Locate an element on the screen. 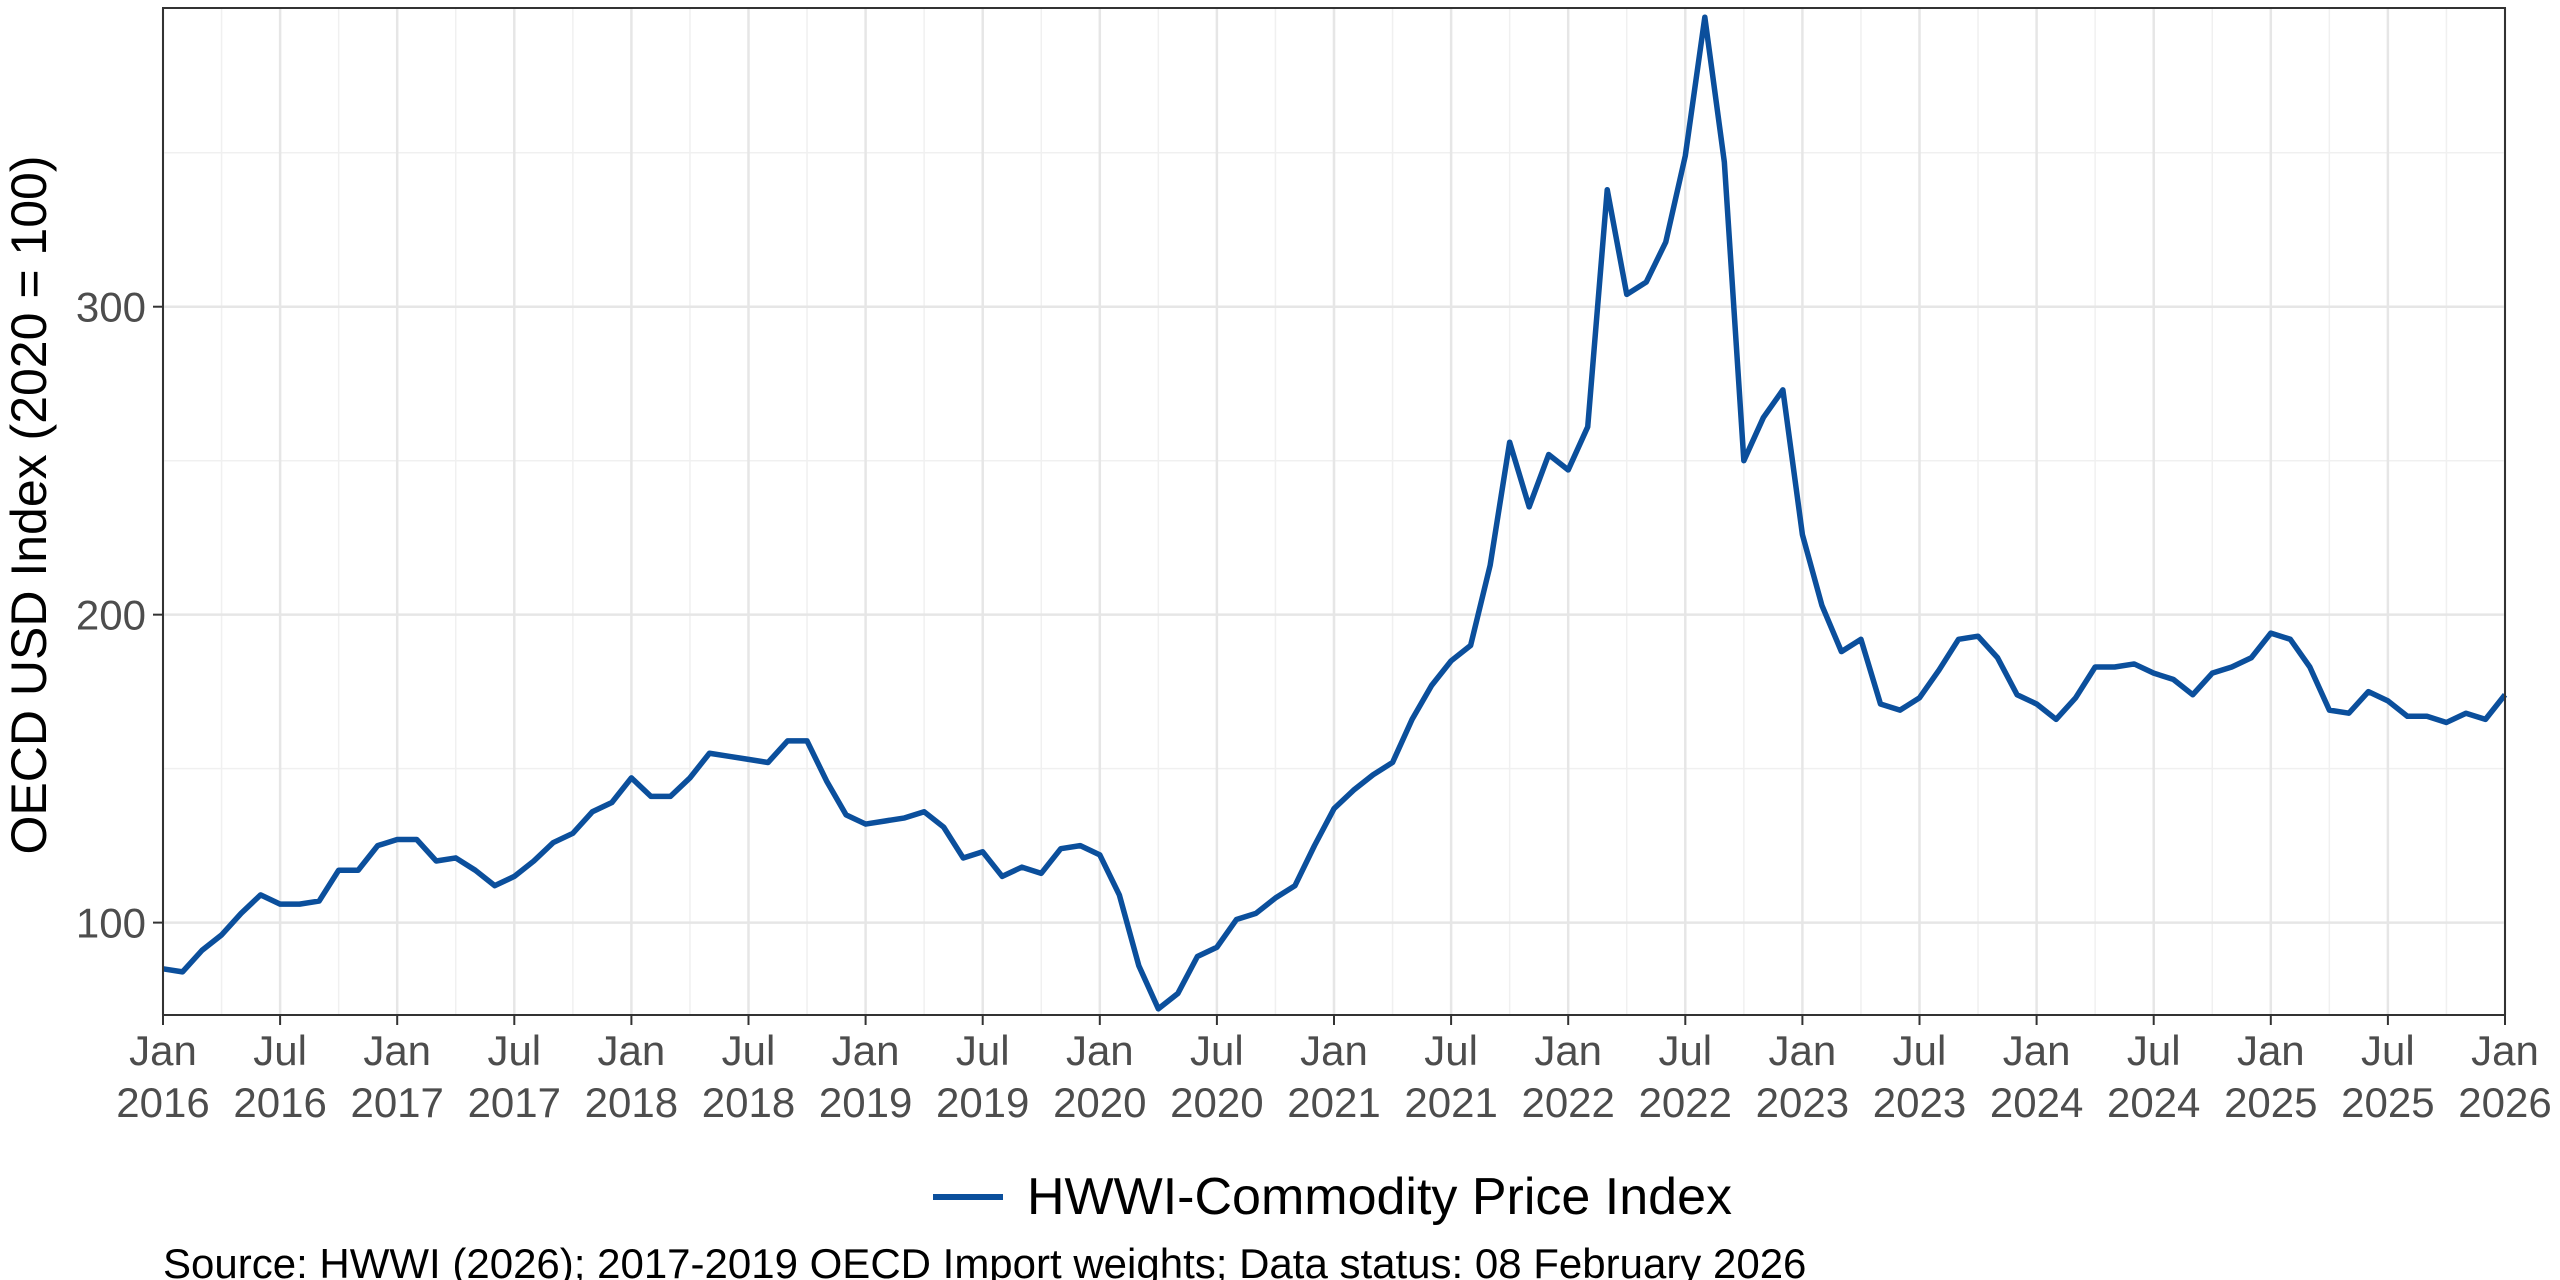 This screenshot has width=2560, height=1280. x-tick-label-year: 2026 is located at coordinates (2504, 1102).